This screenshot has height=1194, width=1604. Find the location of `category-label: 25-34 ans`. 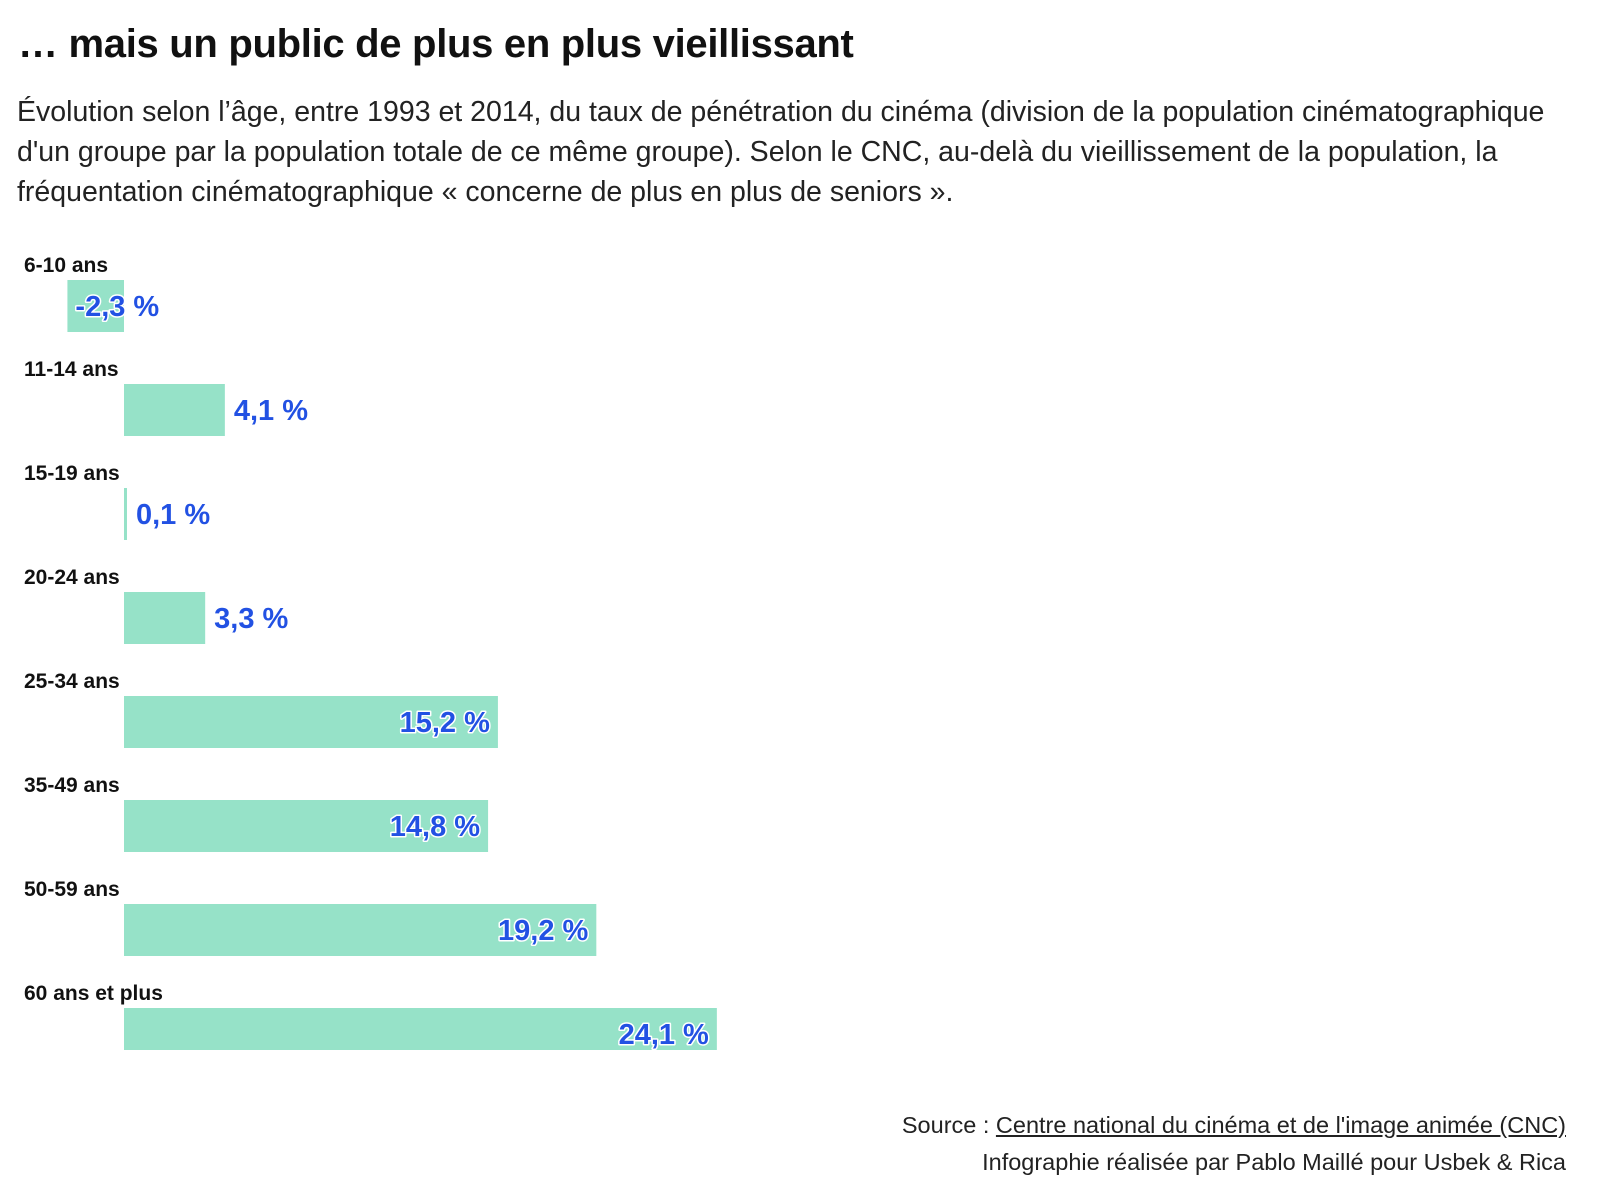

category-label: 25-34 ans is located at coordinates (72, 681).